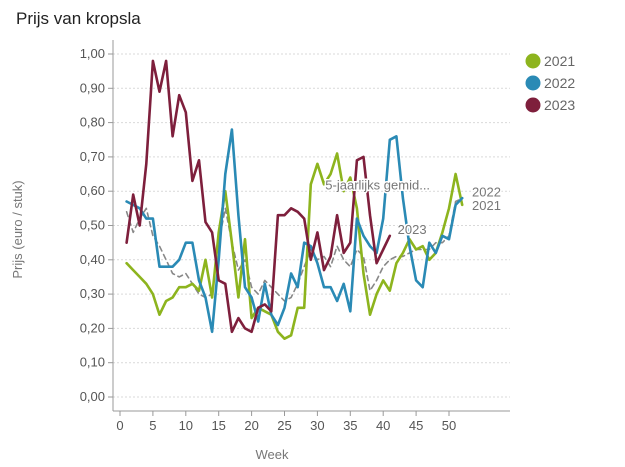 This screenshot has height=467, width=625. I want to click on x-axis-ticks: 0 5 10 15 20 25 30 35 40 45 50, so click(286, 422).